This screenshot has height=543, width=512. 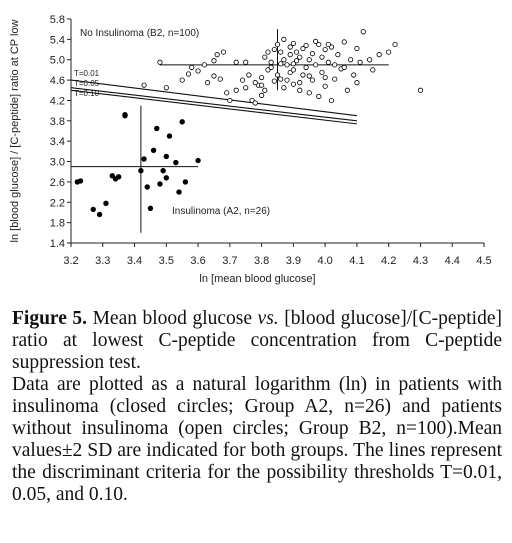 What do you see at coordinates (221, 211) in the screenshot?
I see `insulinoma-label: Insulinoma (A2, n=26)` at bounding box center [221, 211].